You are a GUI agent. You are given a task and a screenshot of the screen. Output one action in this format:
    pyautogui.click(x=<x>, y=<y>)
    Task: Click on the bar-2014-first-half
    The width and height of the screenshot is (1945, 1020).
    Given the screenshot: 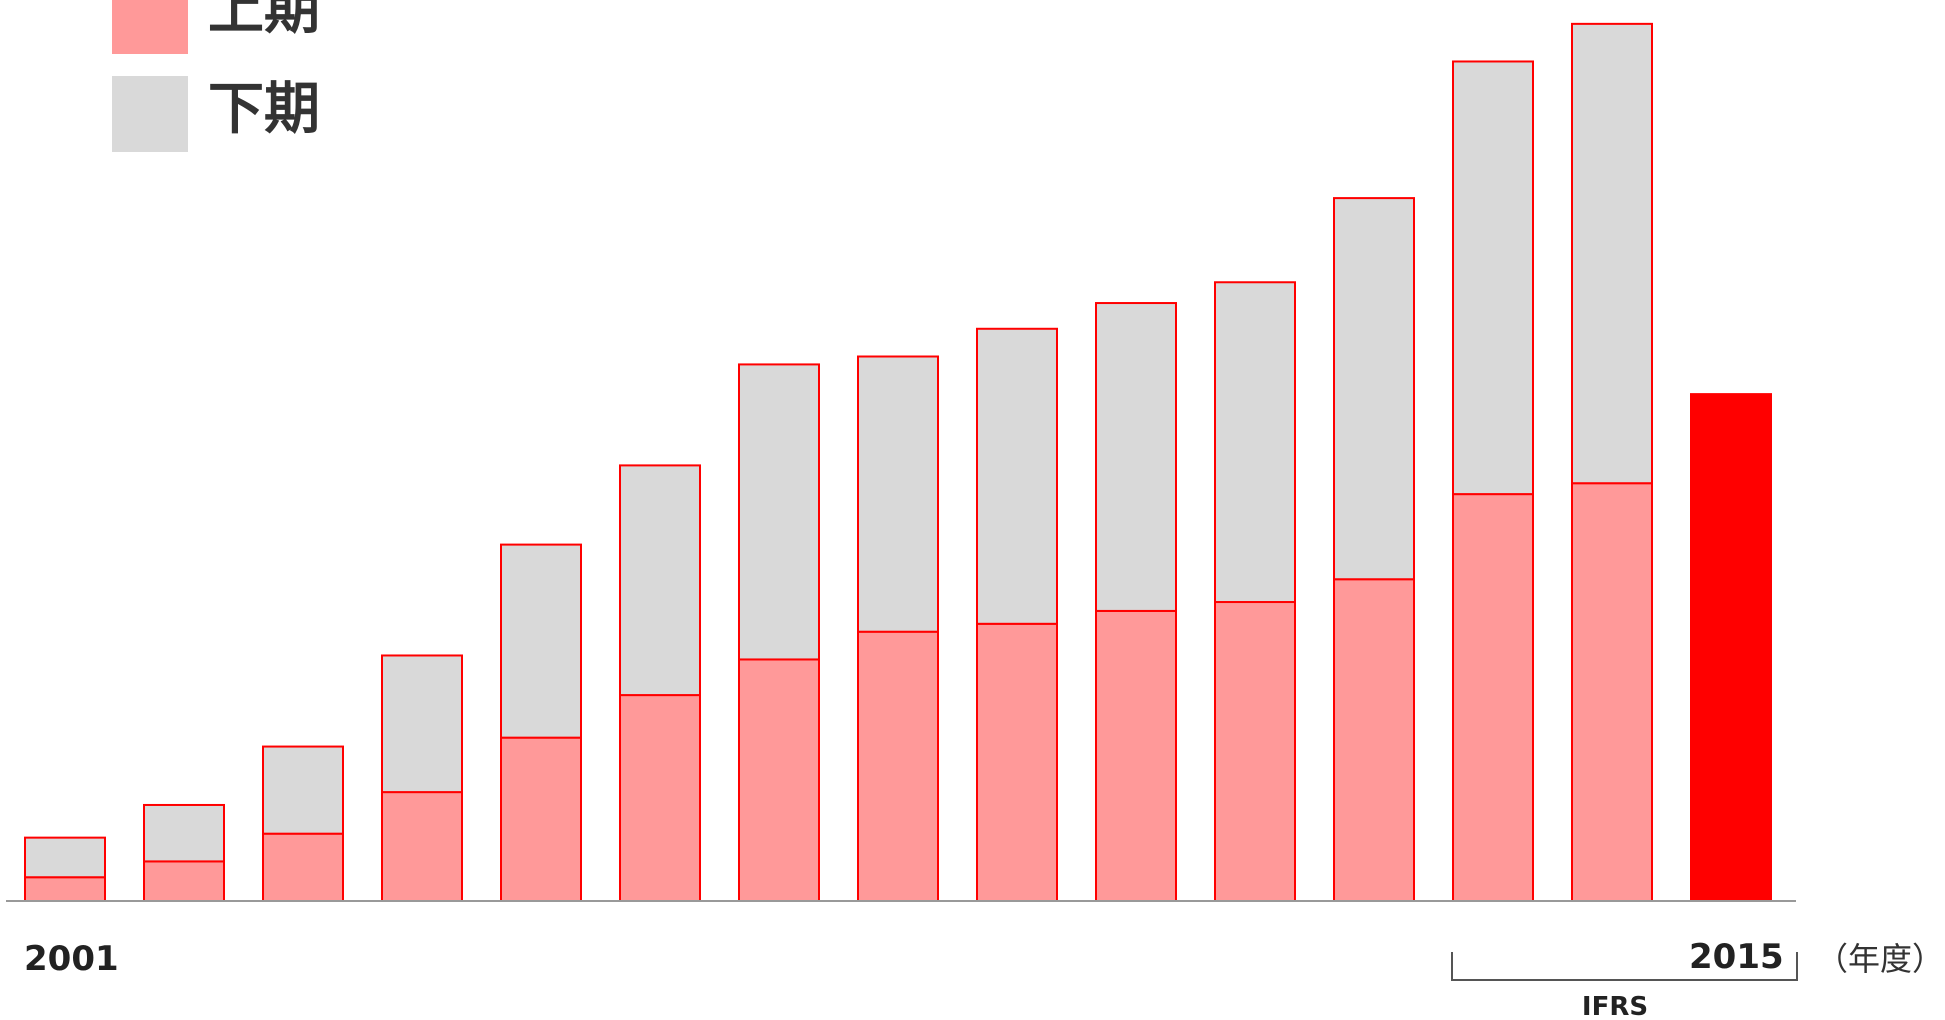 What is the action you would take?
    pyautogui.click(x=1612, y=692)
    